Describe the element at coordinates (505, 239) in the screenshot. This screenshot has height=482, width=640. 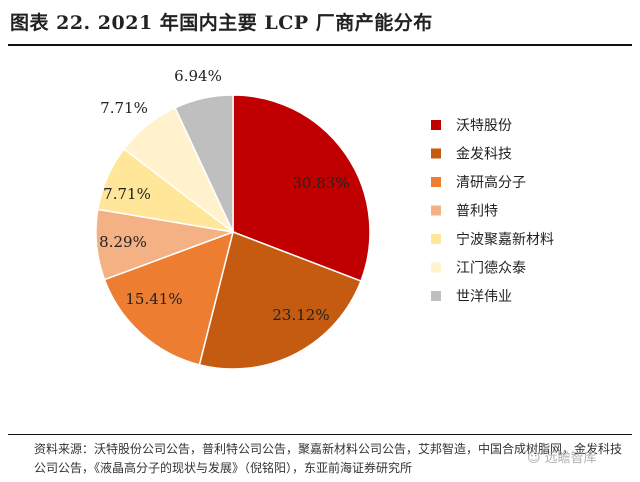
I see `legend-label-5: 宁波聚嘉新材料` at that location.